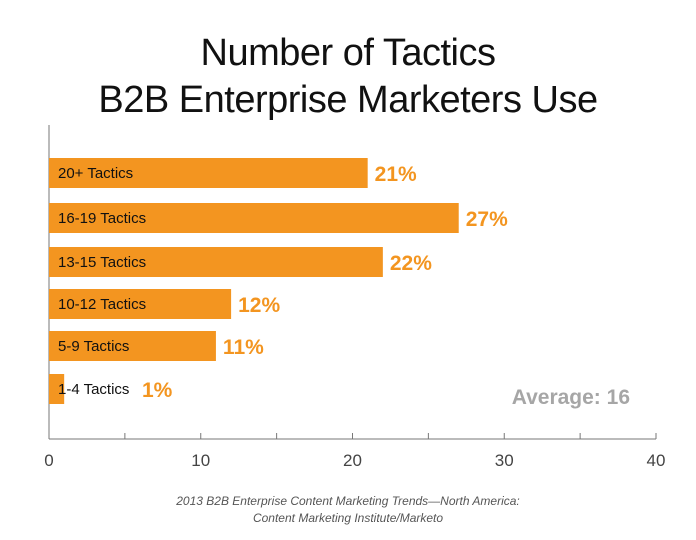 Image resolution: width=696 pixels, height=540 pixels. I want to click on bar-category-label: 1-4 Tactics, so click(93, 389).